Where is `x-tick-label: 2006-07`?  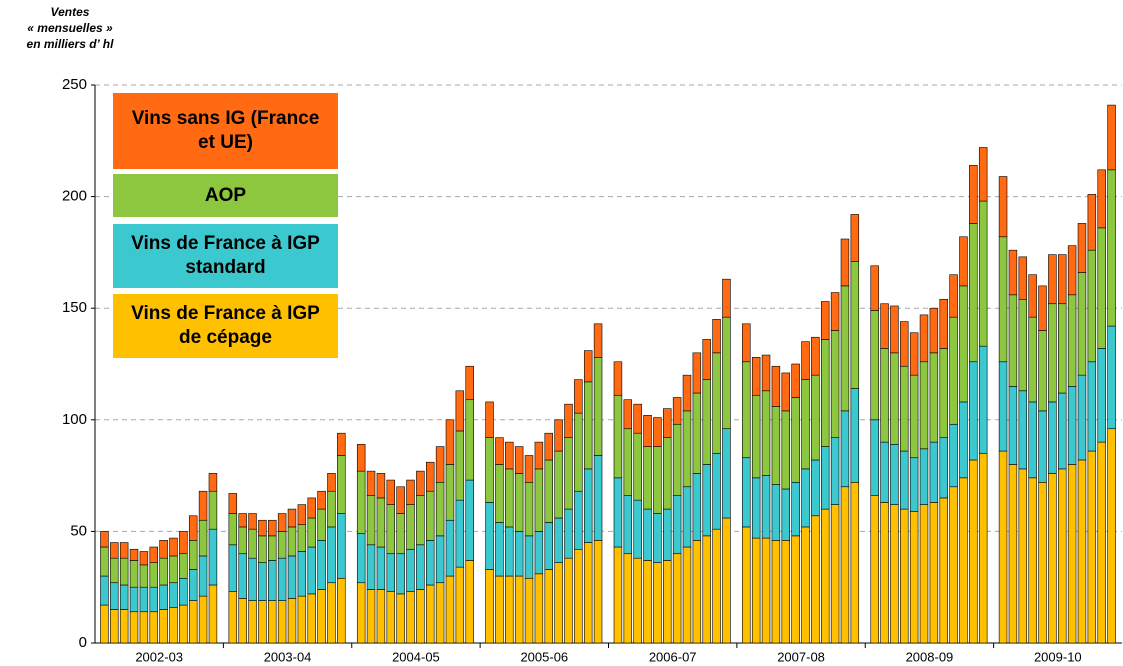
x-tick-label: 2006-07 is located at coordinates (673, 656).